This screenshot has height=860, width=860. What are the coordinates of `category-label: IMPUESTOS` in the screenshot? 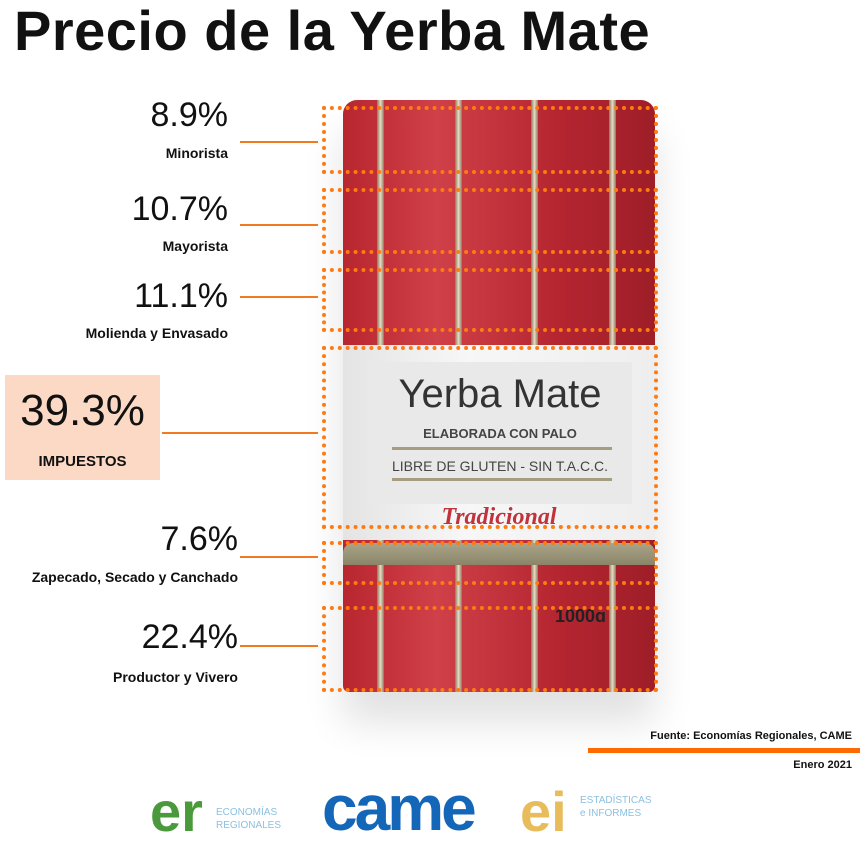 It's located at (82, 461).